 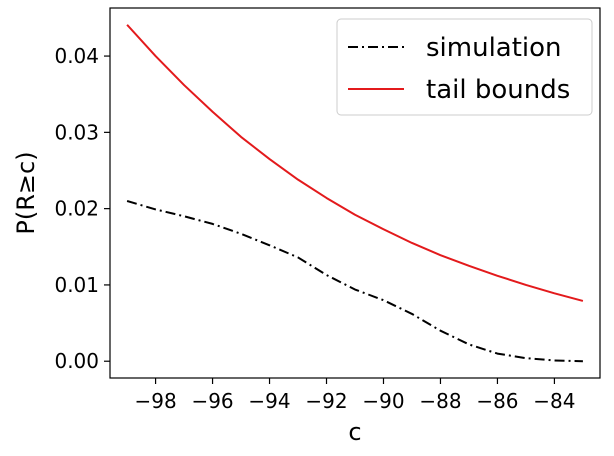 What do you see at coordinates (155, 401) in the screenshot?
I see `x-tick-label: −98` at bounding box center [155, 401].